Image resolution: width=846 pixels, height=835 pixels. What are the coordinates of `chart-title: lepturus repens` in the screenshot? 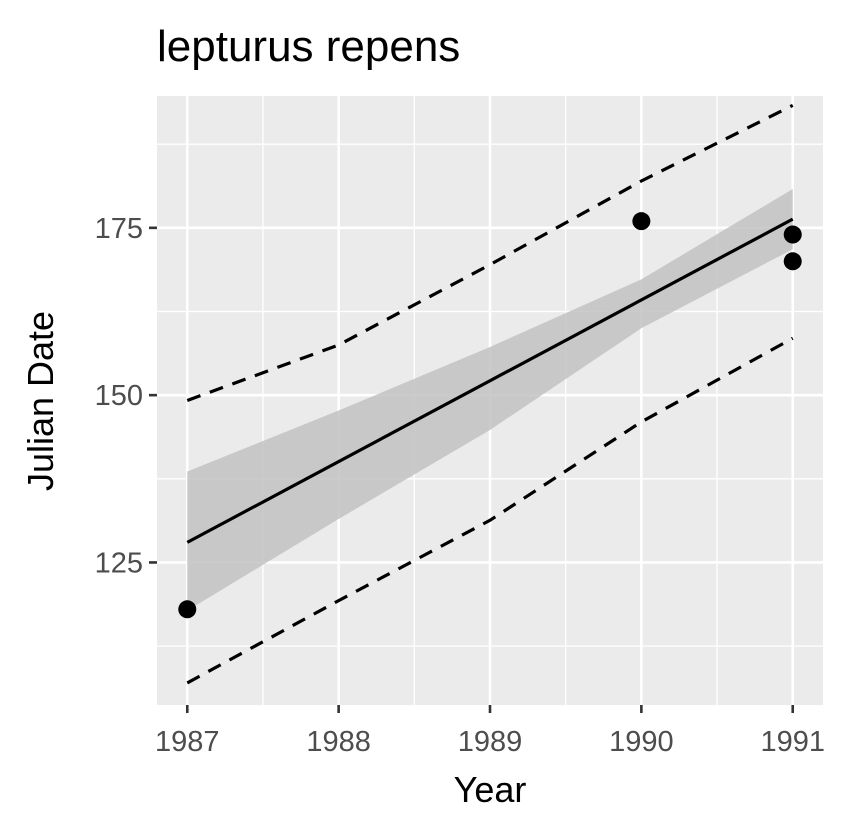 It's located at (308, 46).